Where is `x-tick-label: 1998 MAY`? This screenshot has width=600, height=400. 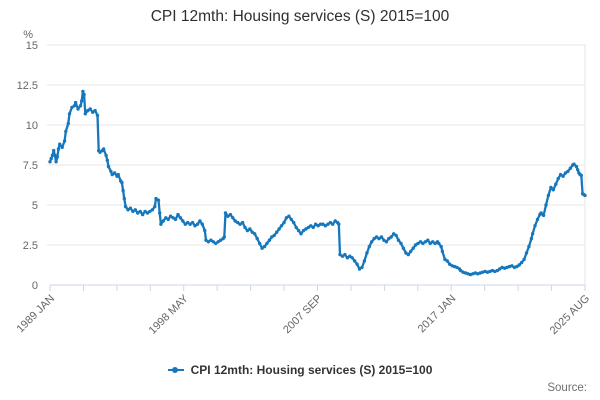 x-tick-label: 1998 MAY is located at coordinates (169, 314).